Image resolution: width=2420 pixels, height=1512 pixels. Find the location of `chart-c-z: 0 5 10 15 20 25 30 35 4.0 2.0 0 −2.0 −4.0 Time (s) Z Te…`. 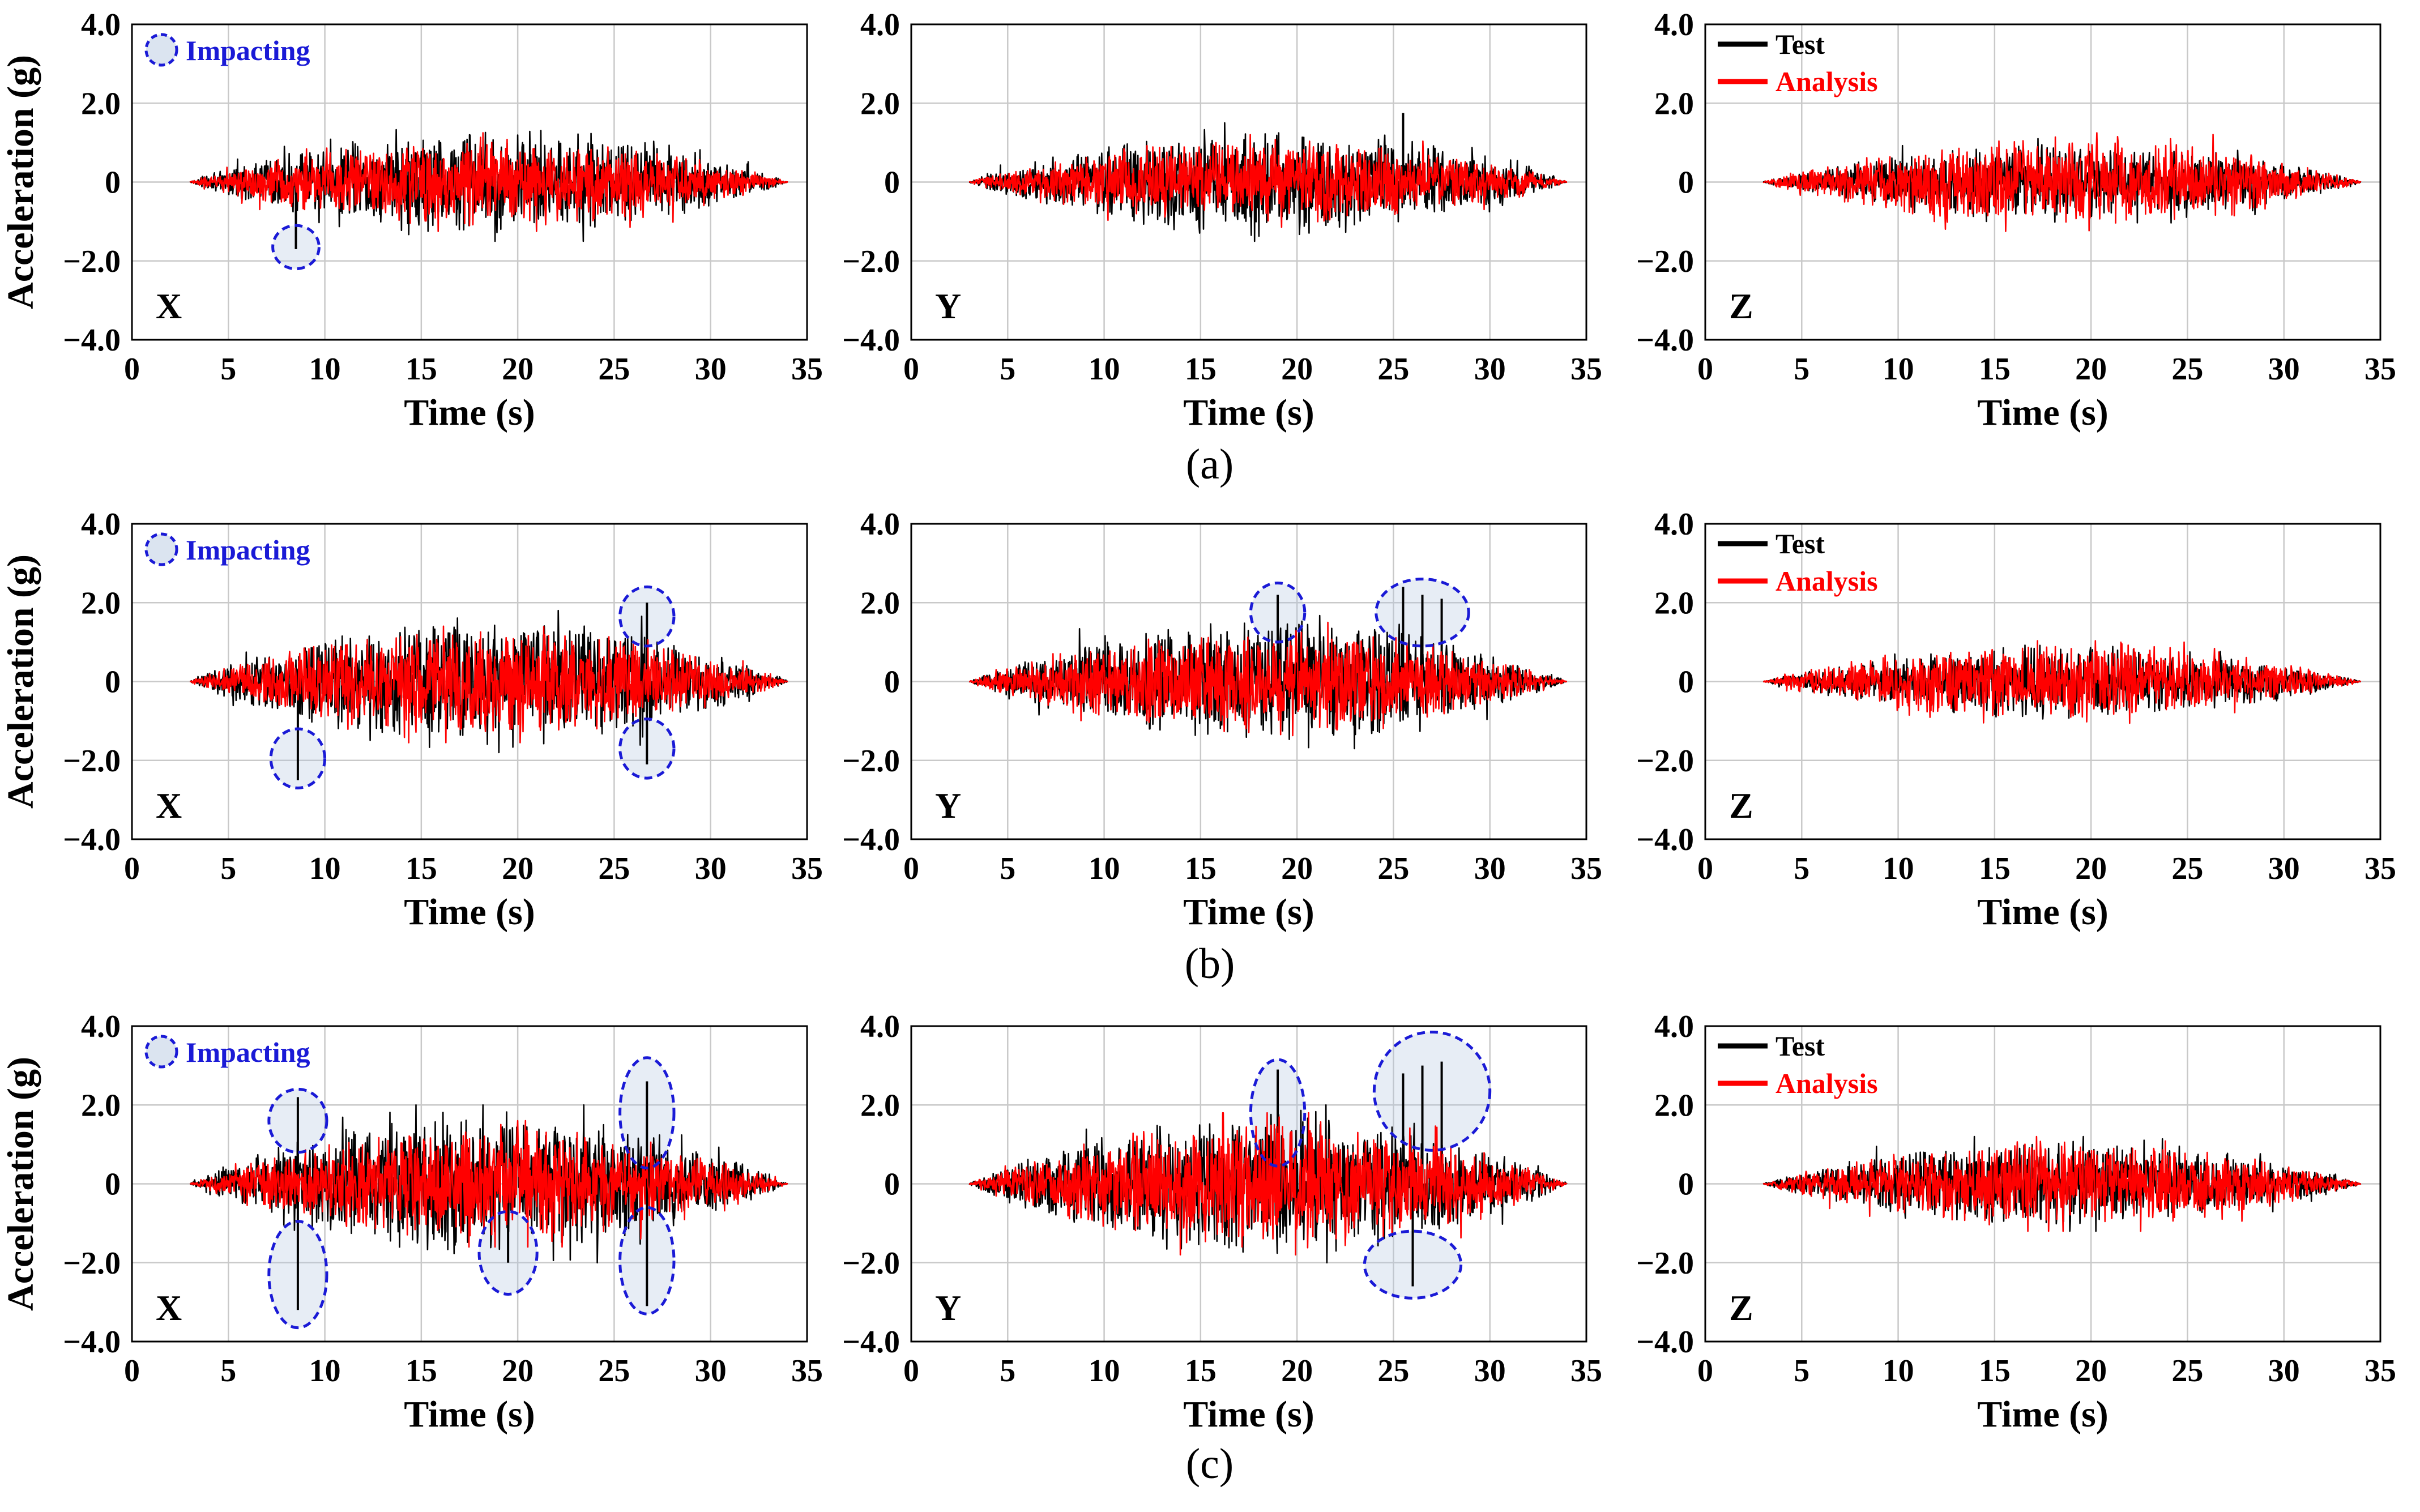

chart-c-z: 0 5 10 15 20 25 30 35 4.0 2.0 0 −2.0 −4.0 Time (s) Z Te… is located at coordinates (2016, 1222).